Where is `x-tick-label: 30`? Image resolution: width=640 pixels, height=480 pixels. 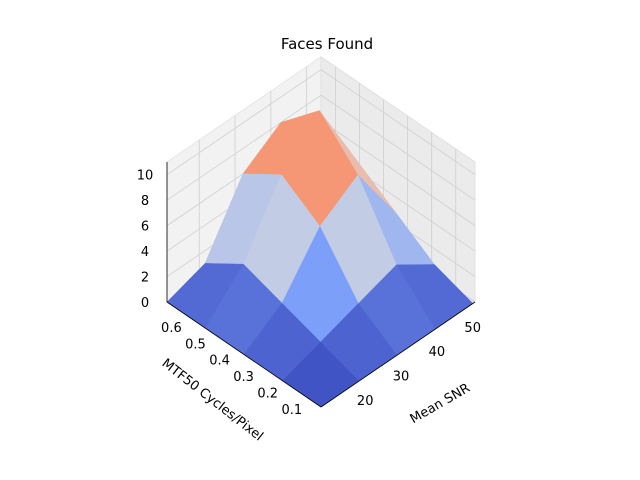
x-tick-label: 30 is located at coordinates (401, 377).